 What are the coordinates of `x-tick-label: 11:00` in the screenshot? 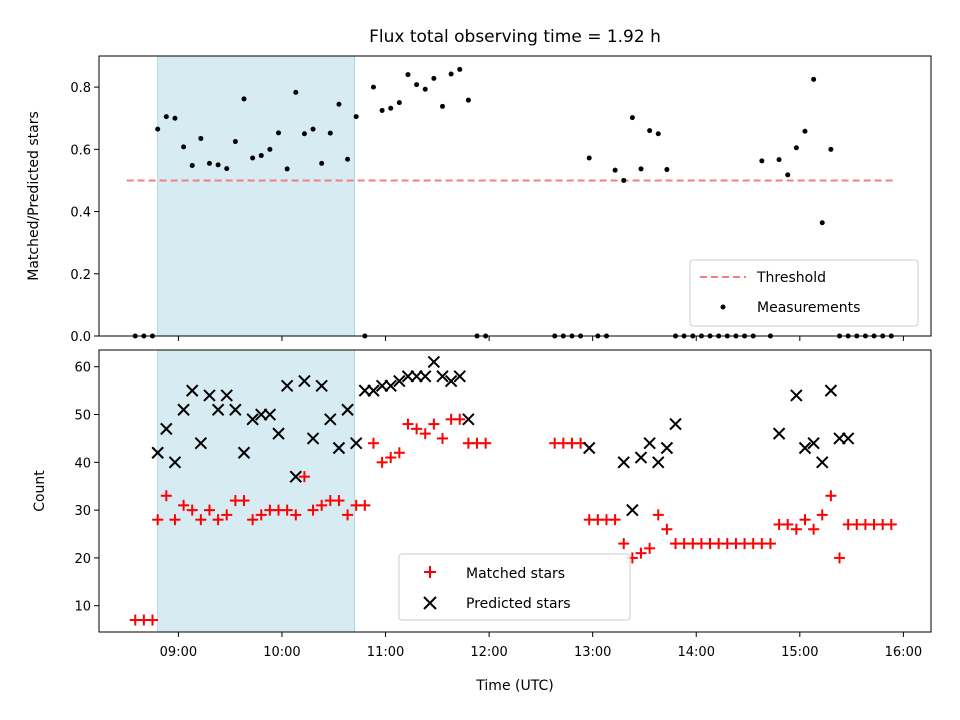 It's located at (385, 652).